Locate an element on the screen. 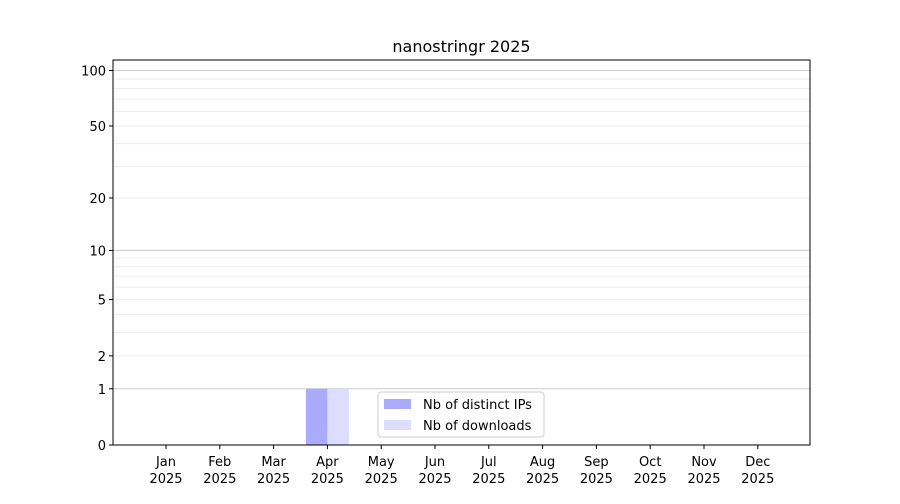 Image resolution: width=900 pixels, height=504 pixels. x-tick-label-month: Dec is located at coordinates (757, 462).